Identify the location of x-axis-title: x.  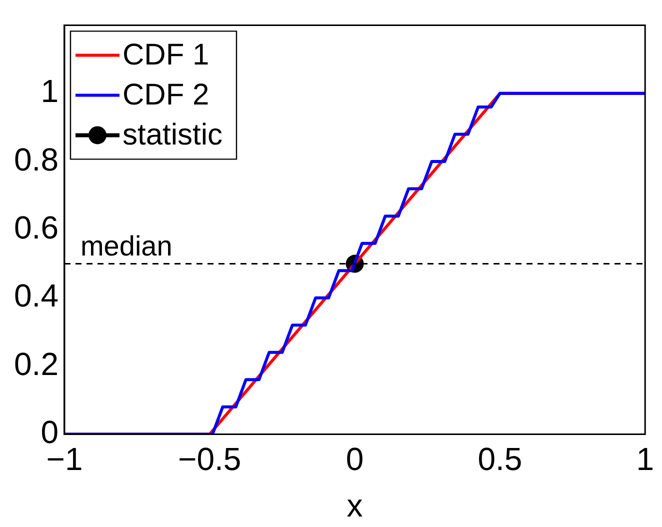
(354, 506).